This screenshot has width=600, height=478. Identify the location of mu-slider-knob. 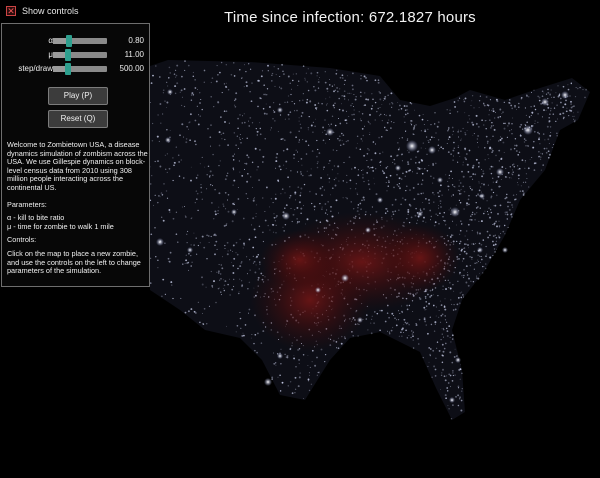
(68, 55).